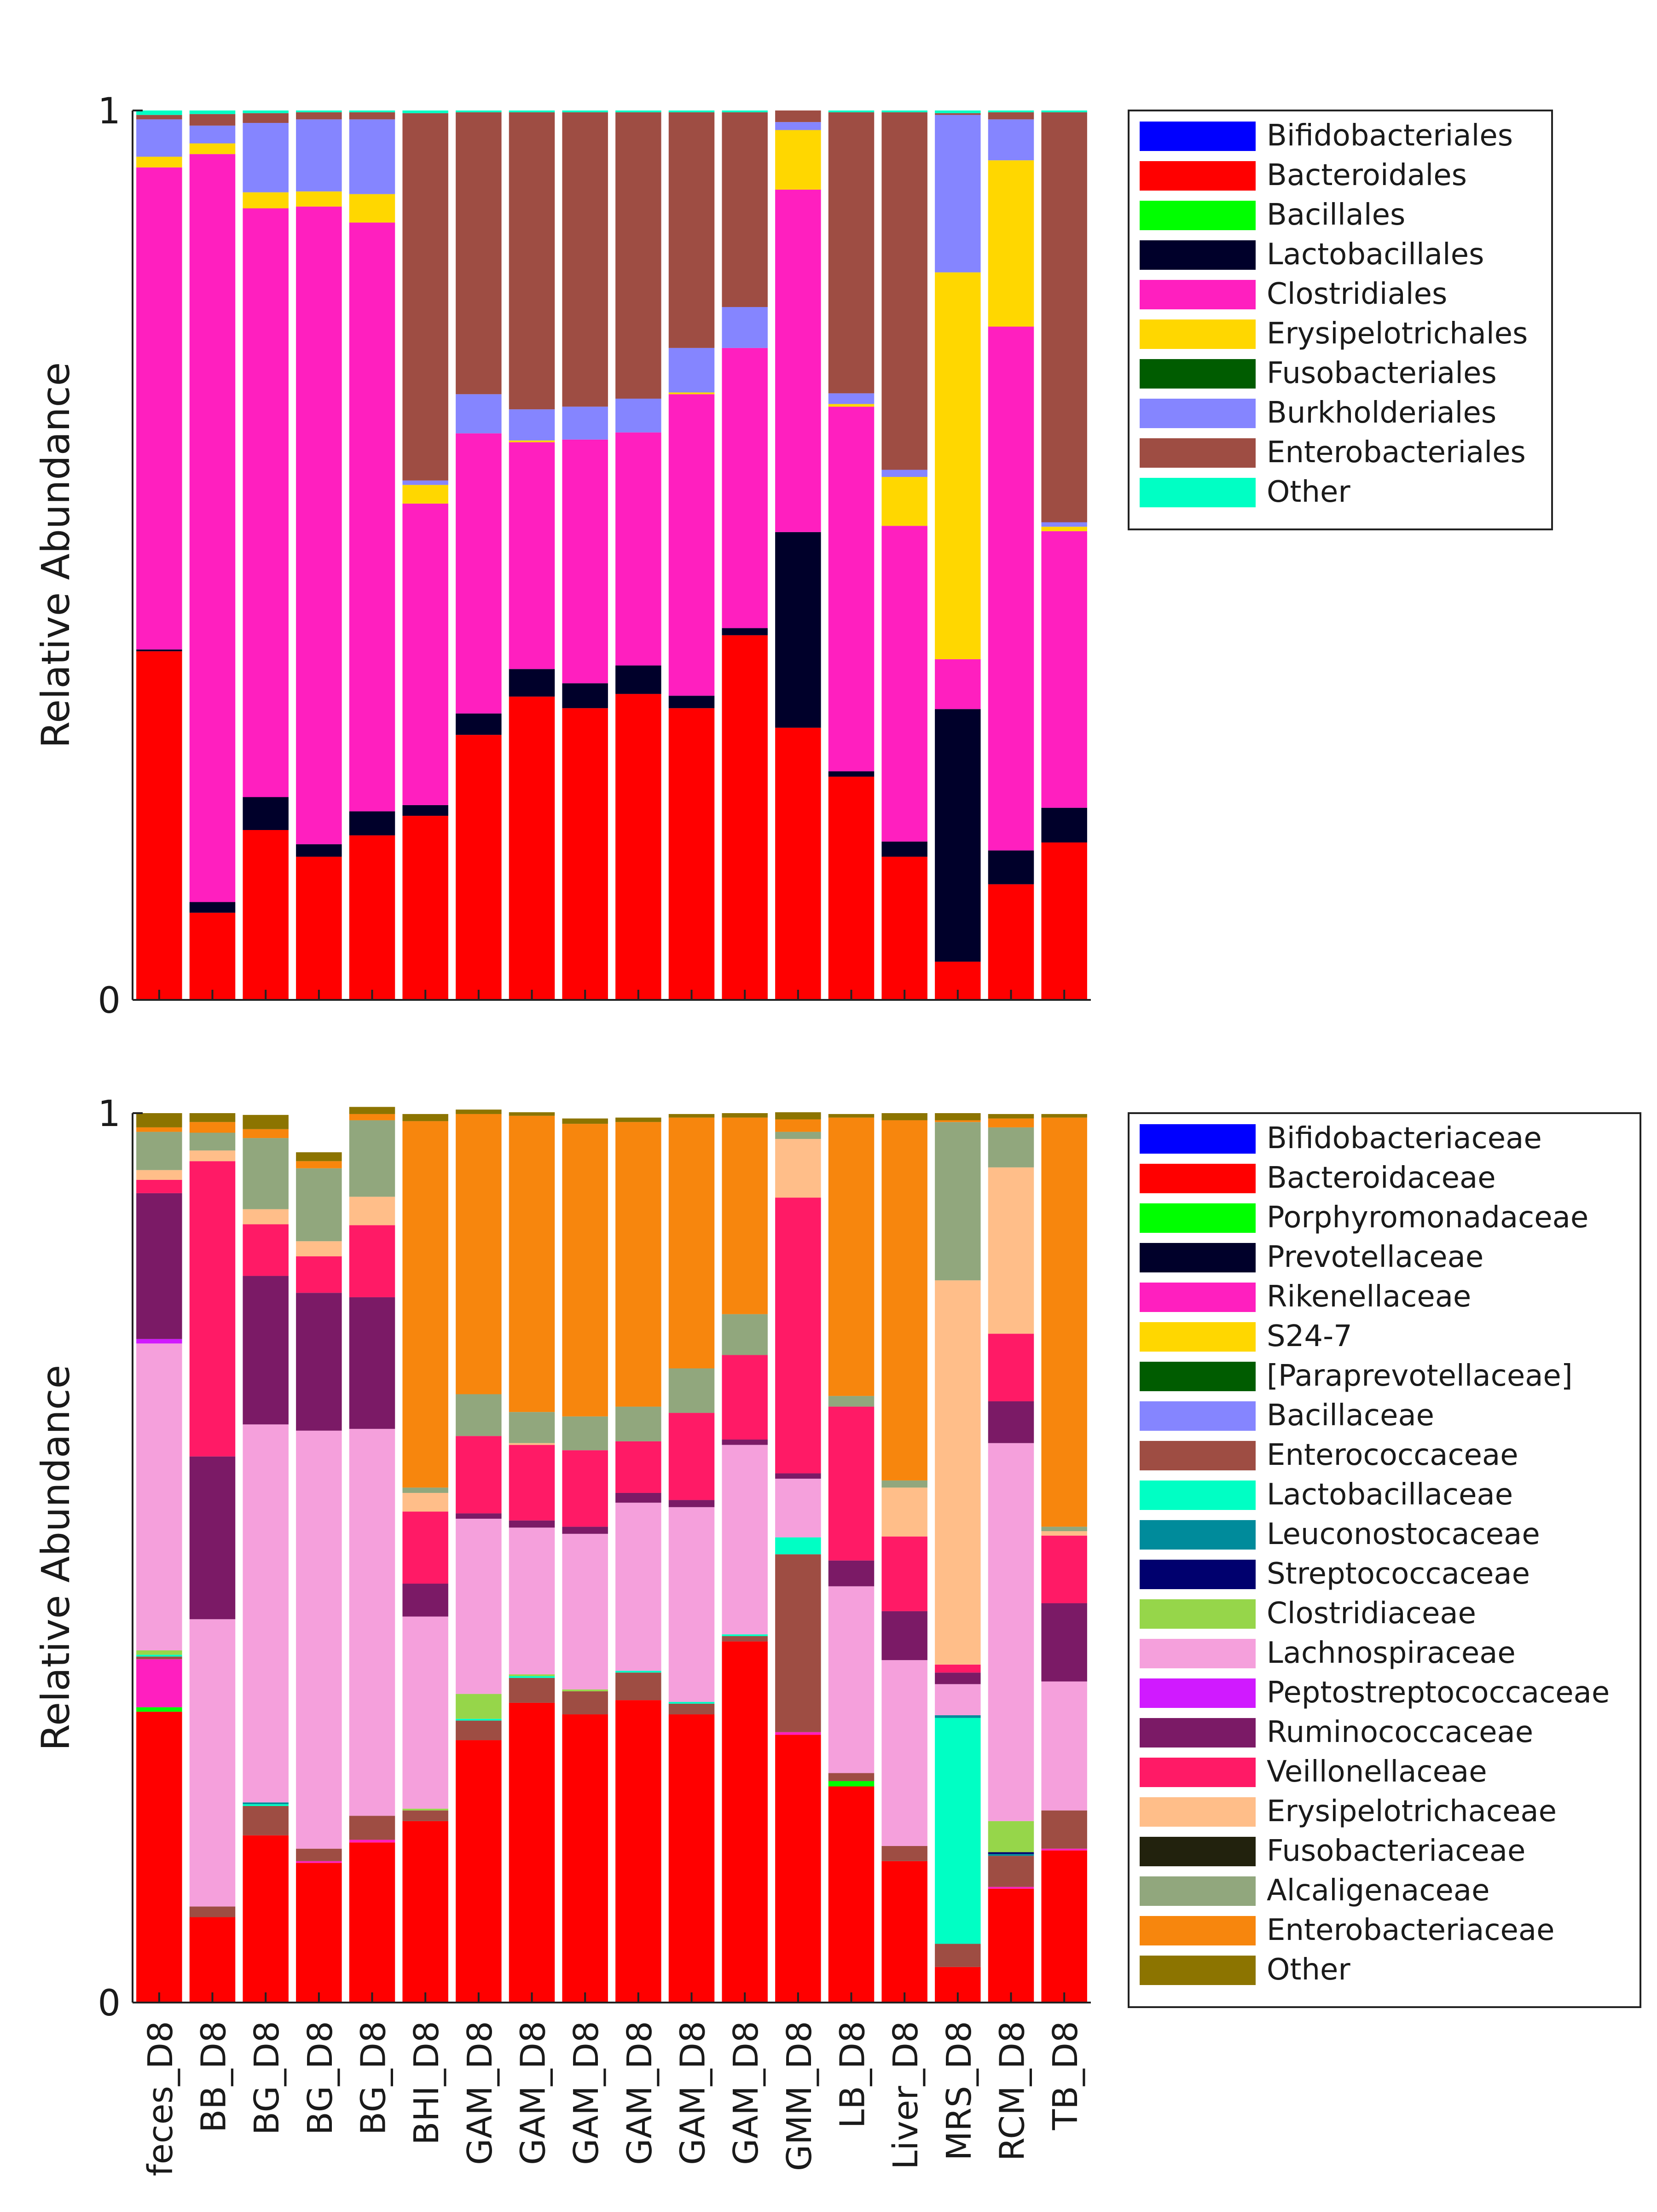  Describe the element at coordinates (1398, 1574) in the screenshot. I see `legend-label: Streptococcaceae` at that location.